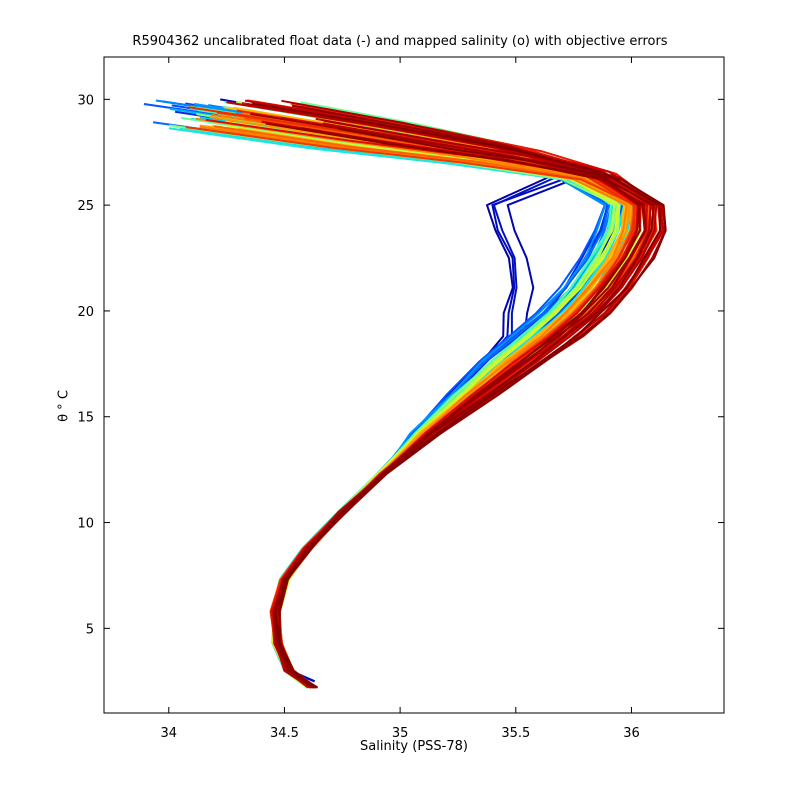  What do you see at coordinates (85, 418) in the screenshot?
I see `y-tick-label: 15` at bounding box center [85, 418].